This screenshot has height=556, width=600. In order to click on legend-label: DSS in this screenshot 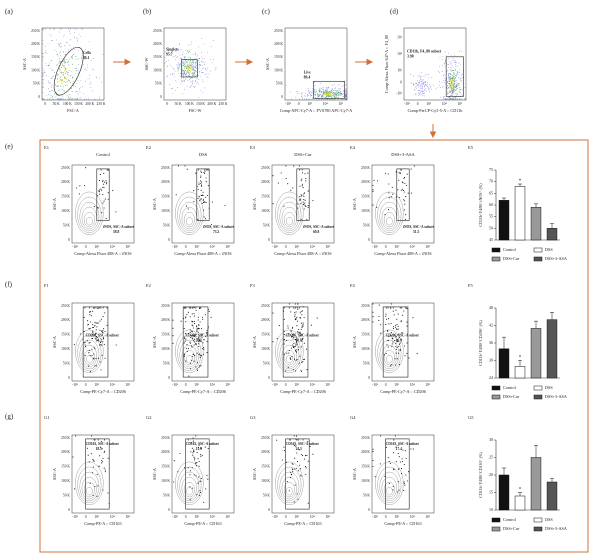, I will do `click(549, 519)`.